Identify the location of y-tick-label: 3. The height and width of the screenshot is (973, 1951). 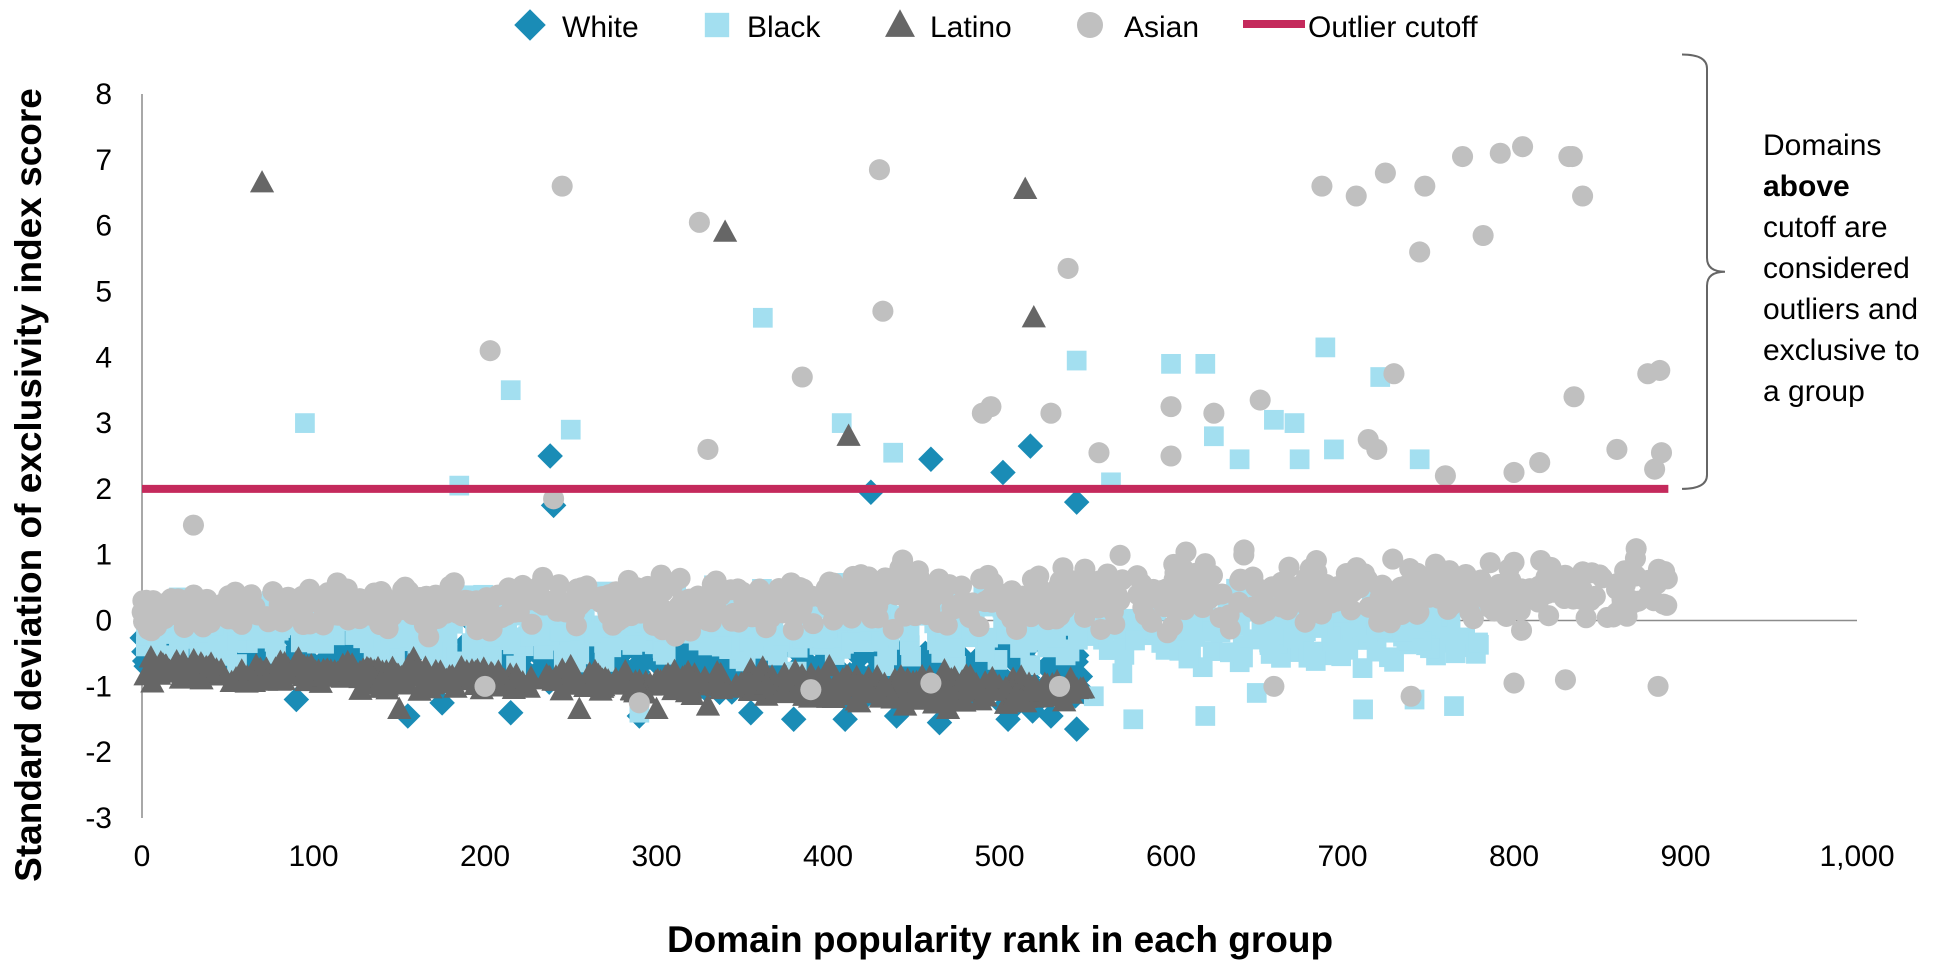
(103, 423).